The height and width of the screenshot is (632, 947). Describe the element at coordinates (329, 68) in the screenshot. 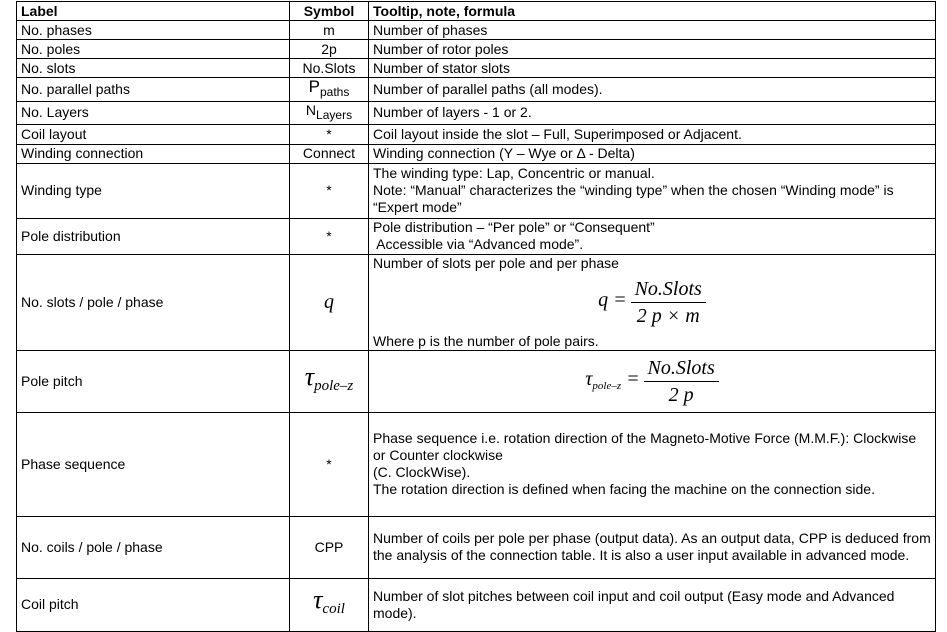

I see `row-symbol: No.Slots` at that location.